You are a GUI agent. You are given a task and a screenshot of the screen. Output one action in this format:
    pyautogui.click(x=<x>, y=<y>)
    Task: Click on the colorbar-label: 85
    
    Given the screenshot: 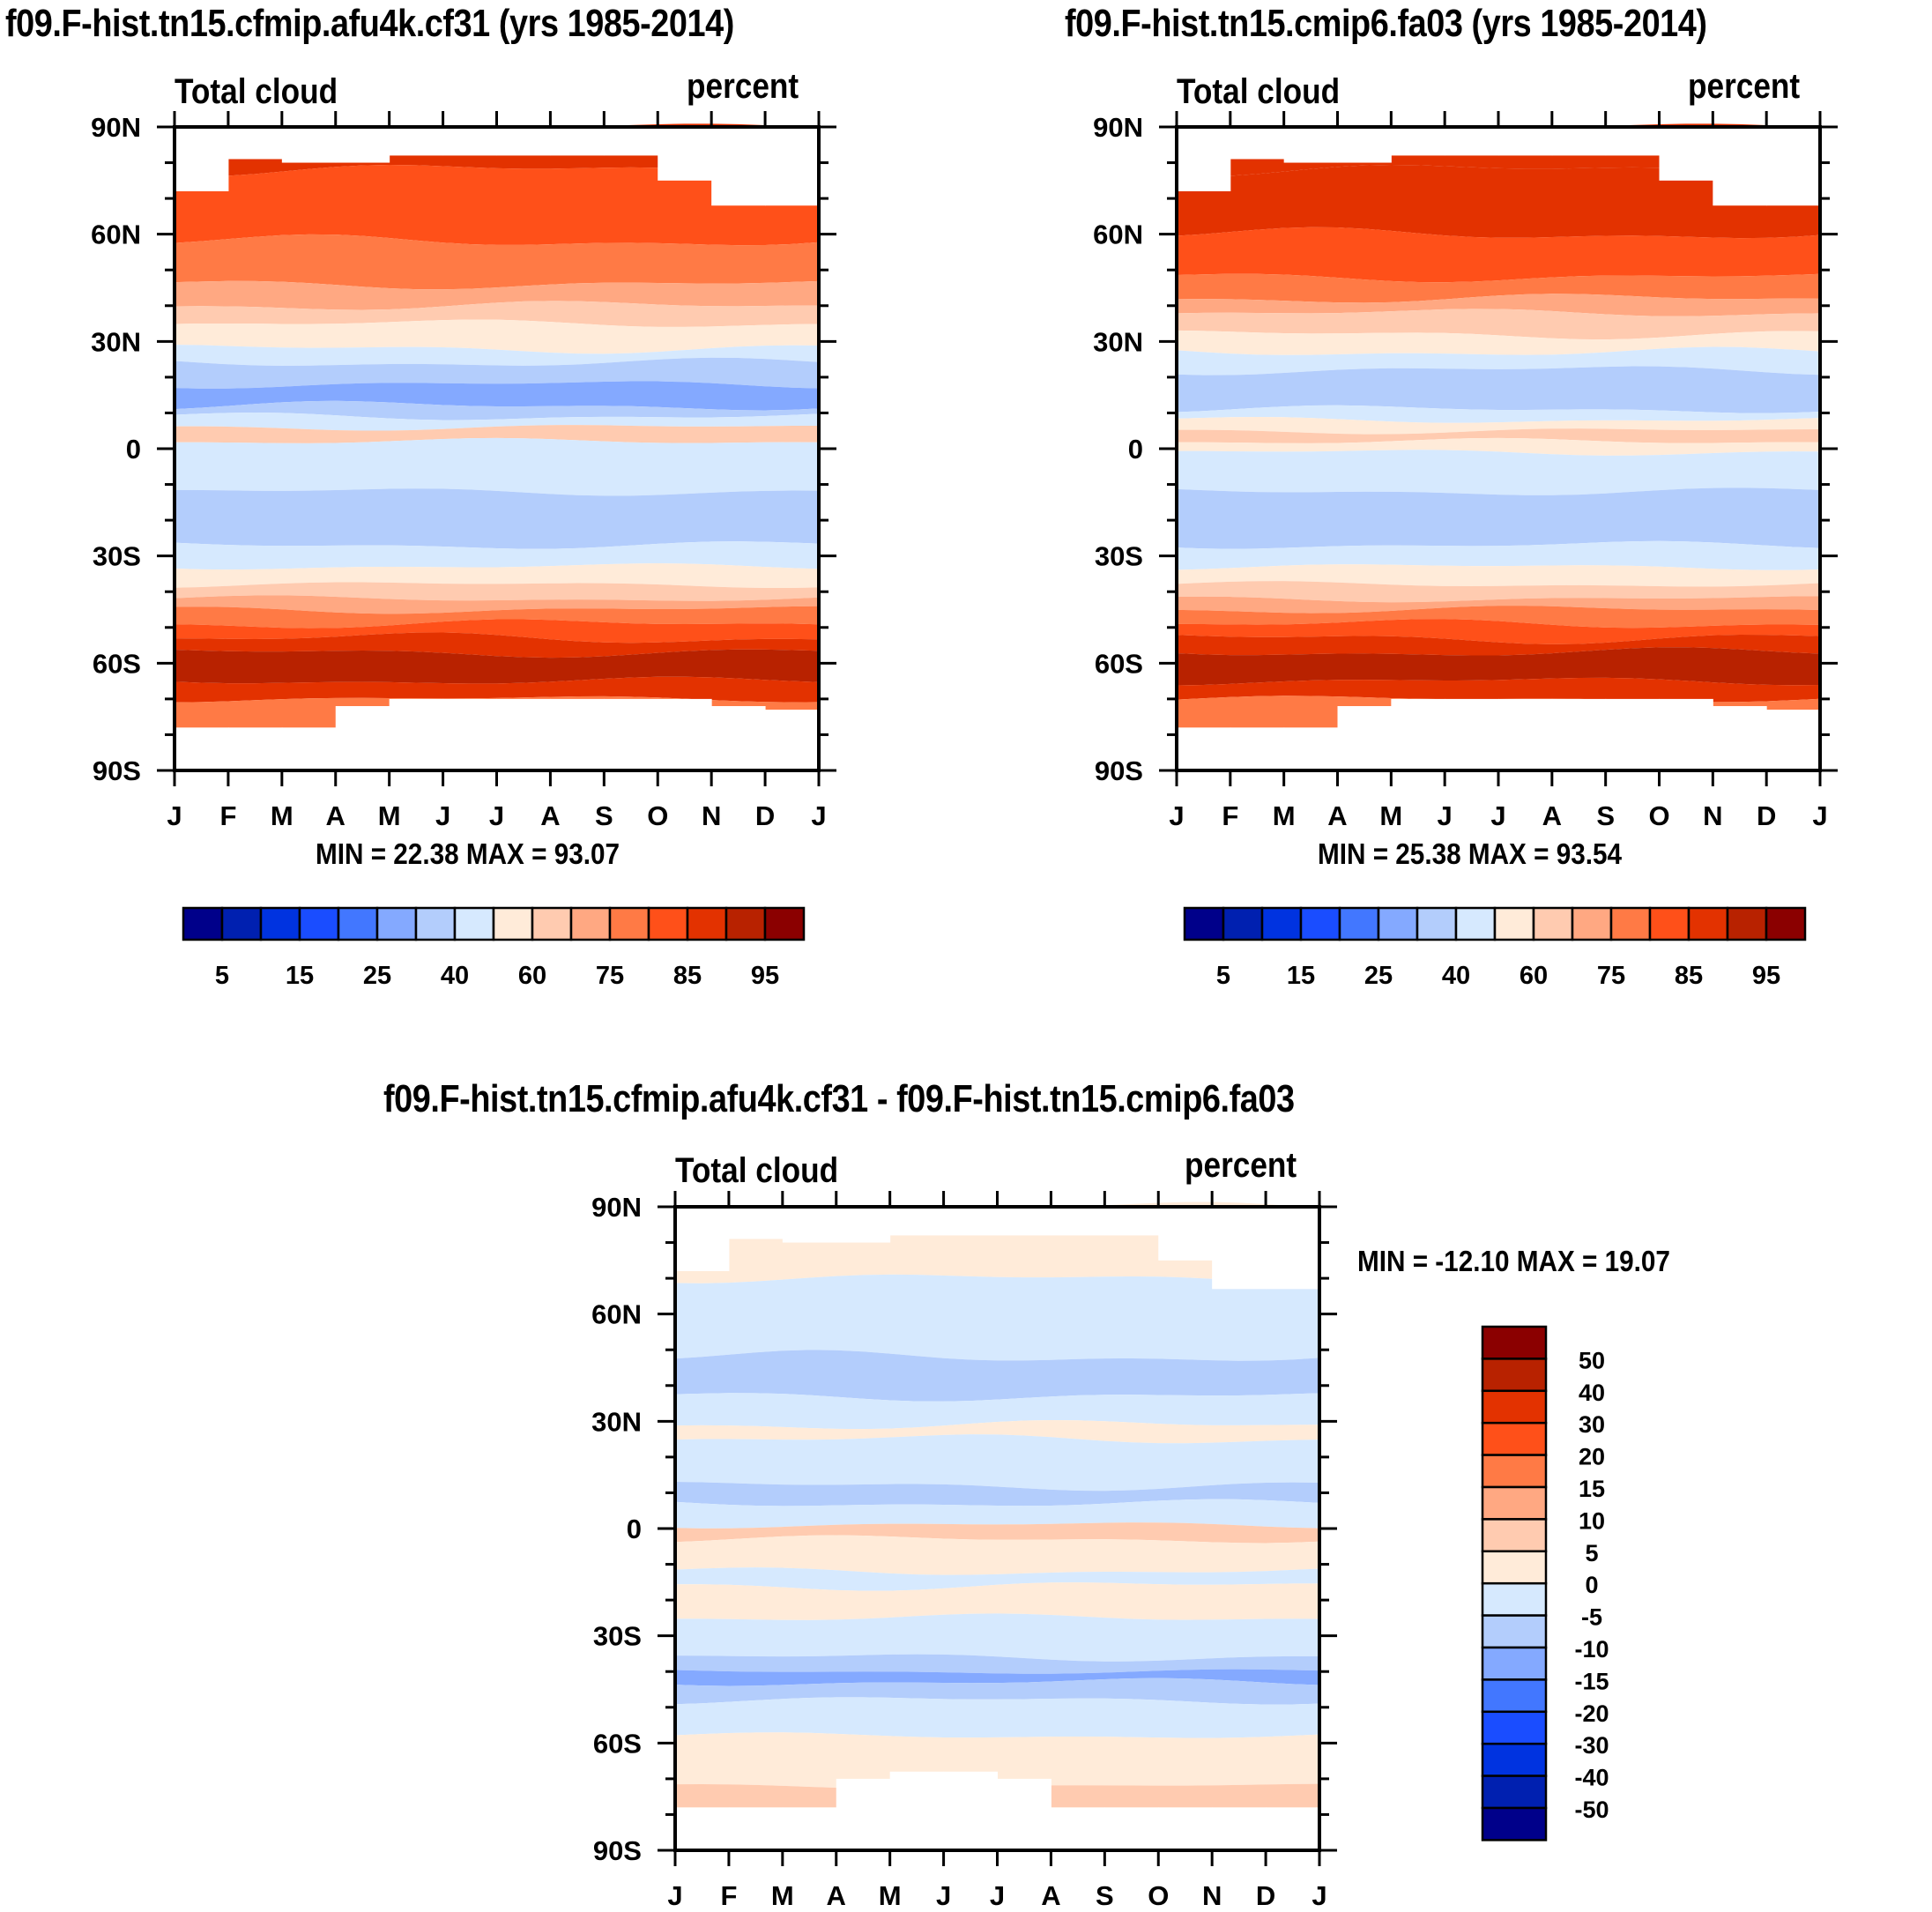 What is the action you would take?
    pyautogui.click(x=1689, y=976)
    